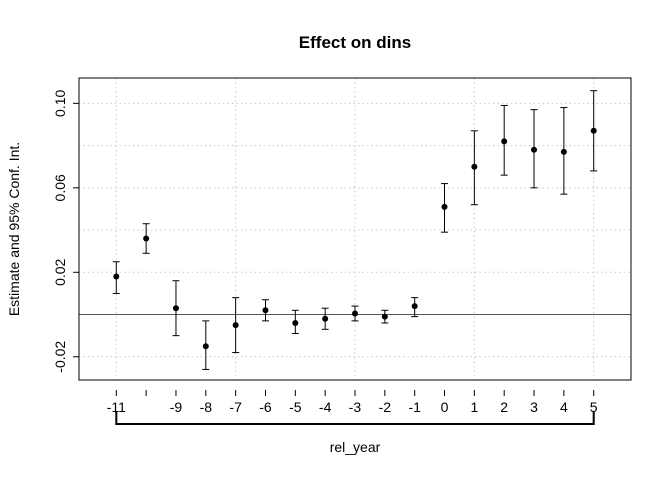 Image resolution: width=672 pixels, height=480 pixels. Describe the element at coordinates (14, 229) in the screenshot. I see `y-axis-label: Estimate and 95% Conf. Int.` at that location.